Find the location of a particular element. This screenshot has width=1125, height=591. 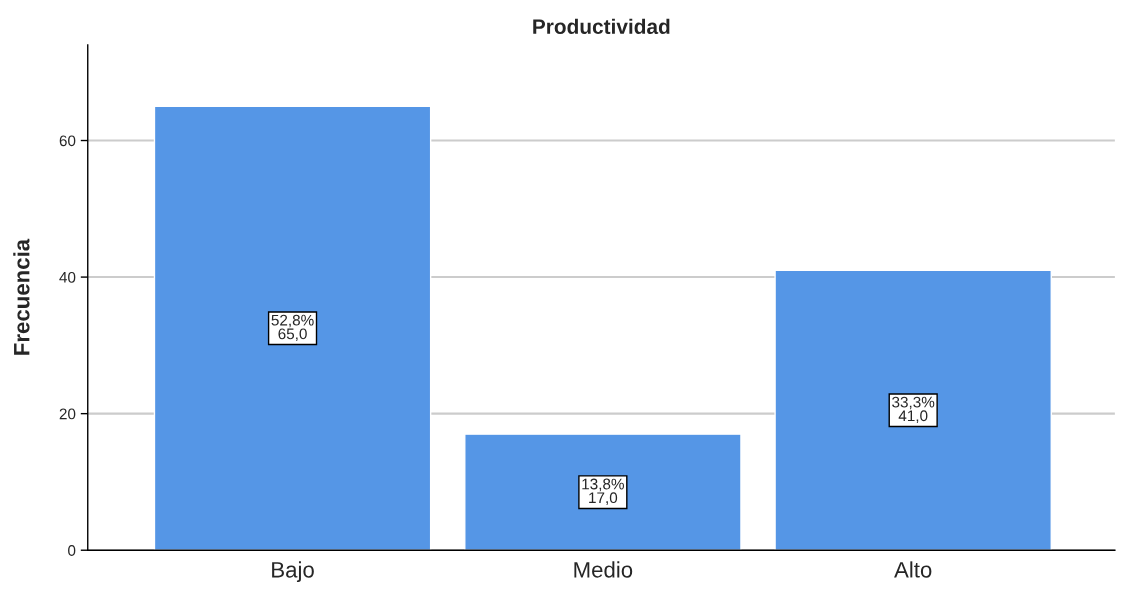

x-tick-label: Medio is located at coordinates (603, 569).